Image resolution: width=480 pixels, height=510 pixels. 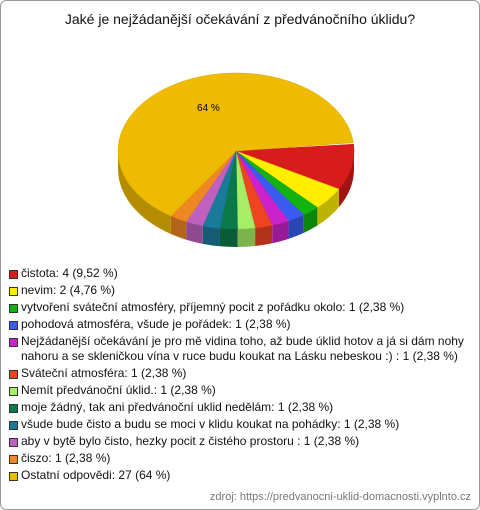 What do you see at coordinates (236, 458) in the screenshot?
I see `legend-item: čiszo: 1 (2,38 %)` at bounding box center [236, 458].